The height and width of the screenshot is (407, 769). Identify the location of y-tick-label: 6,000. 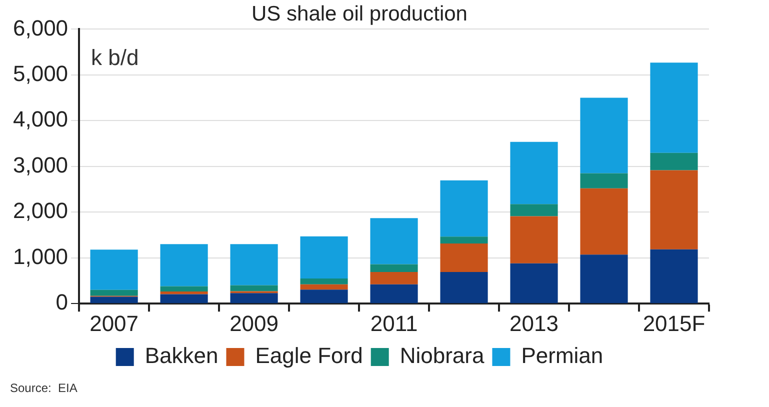
(40, 27).